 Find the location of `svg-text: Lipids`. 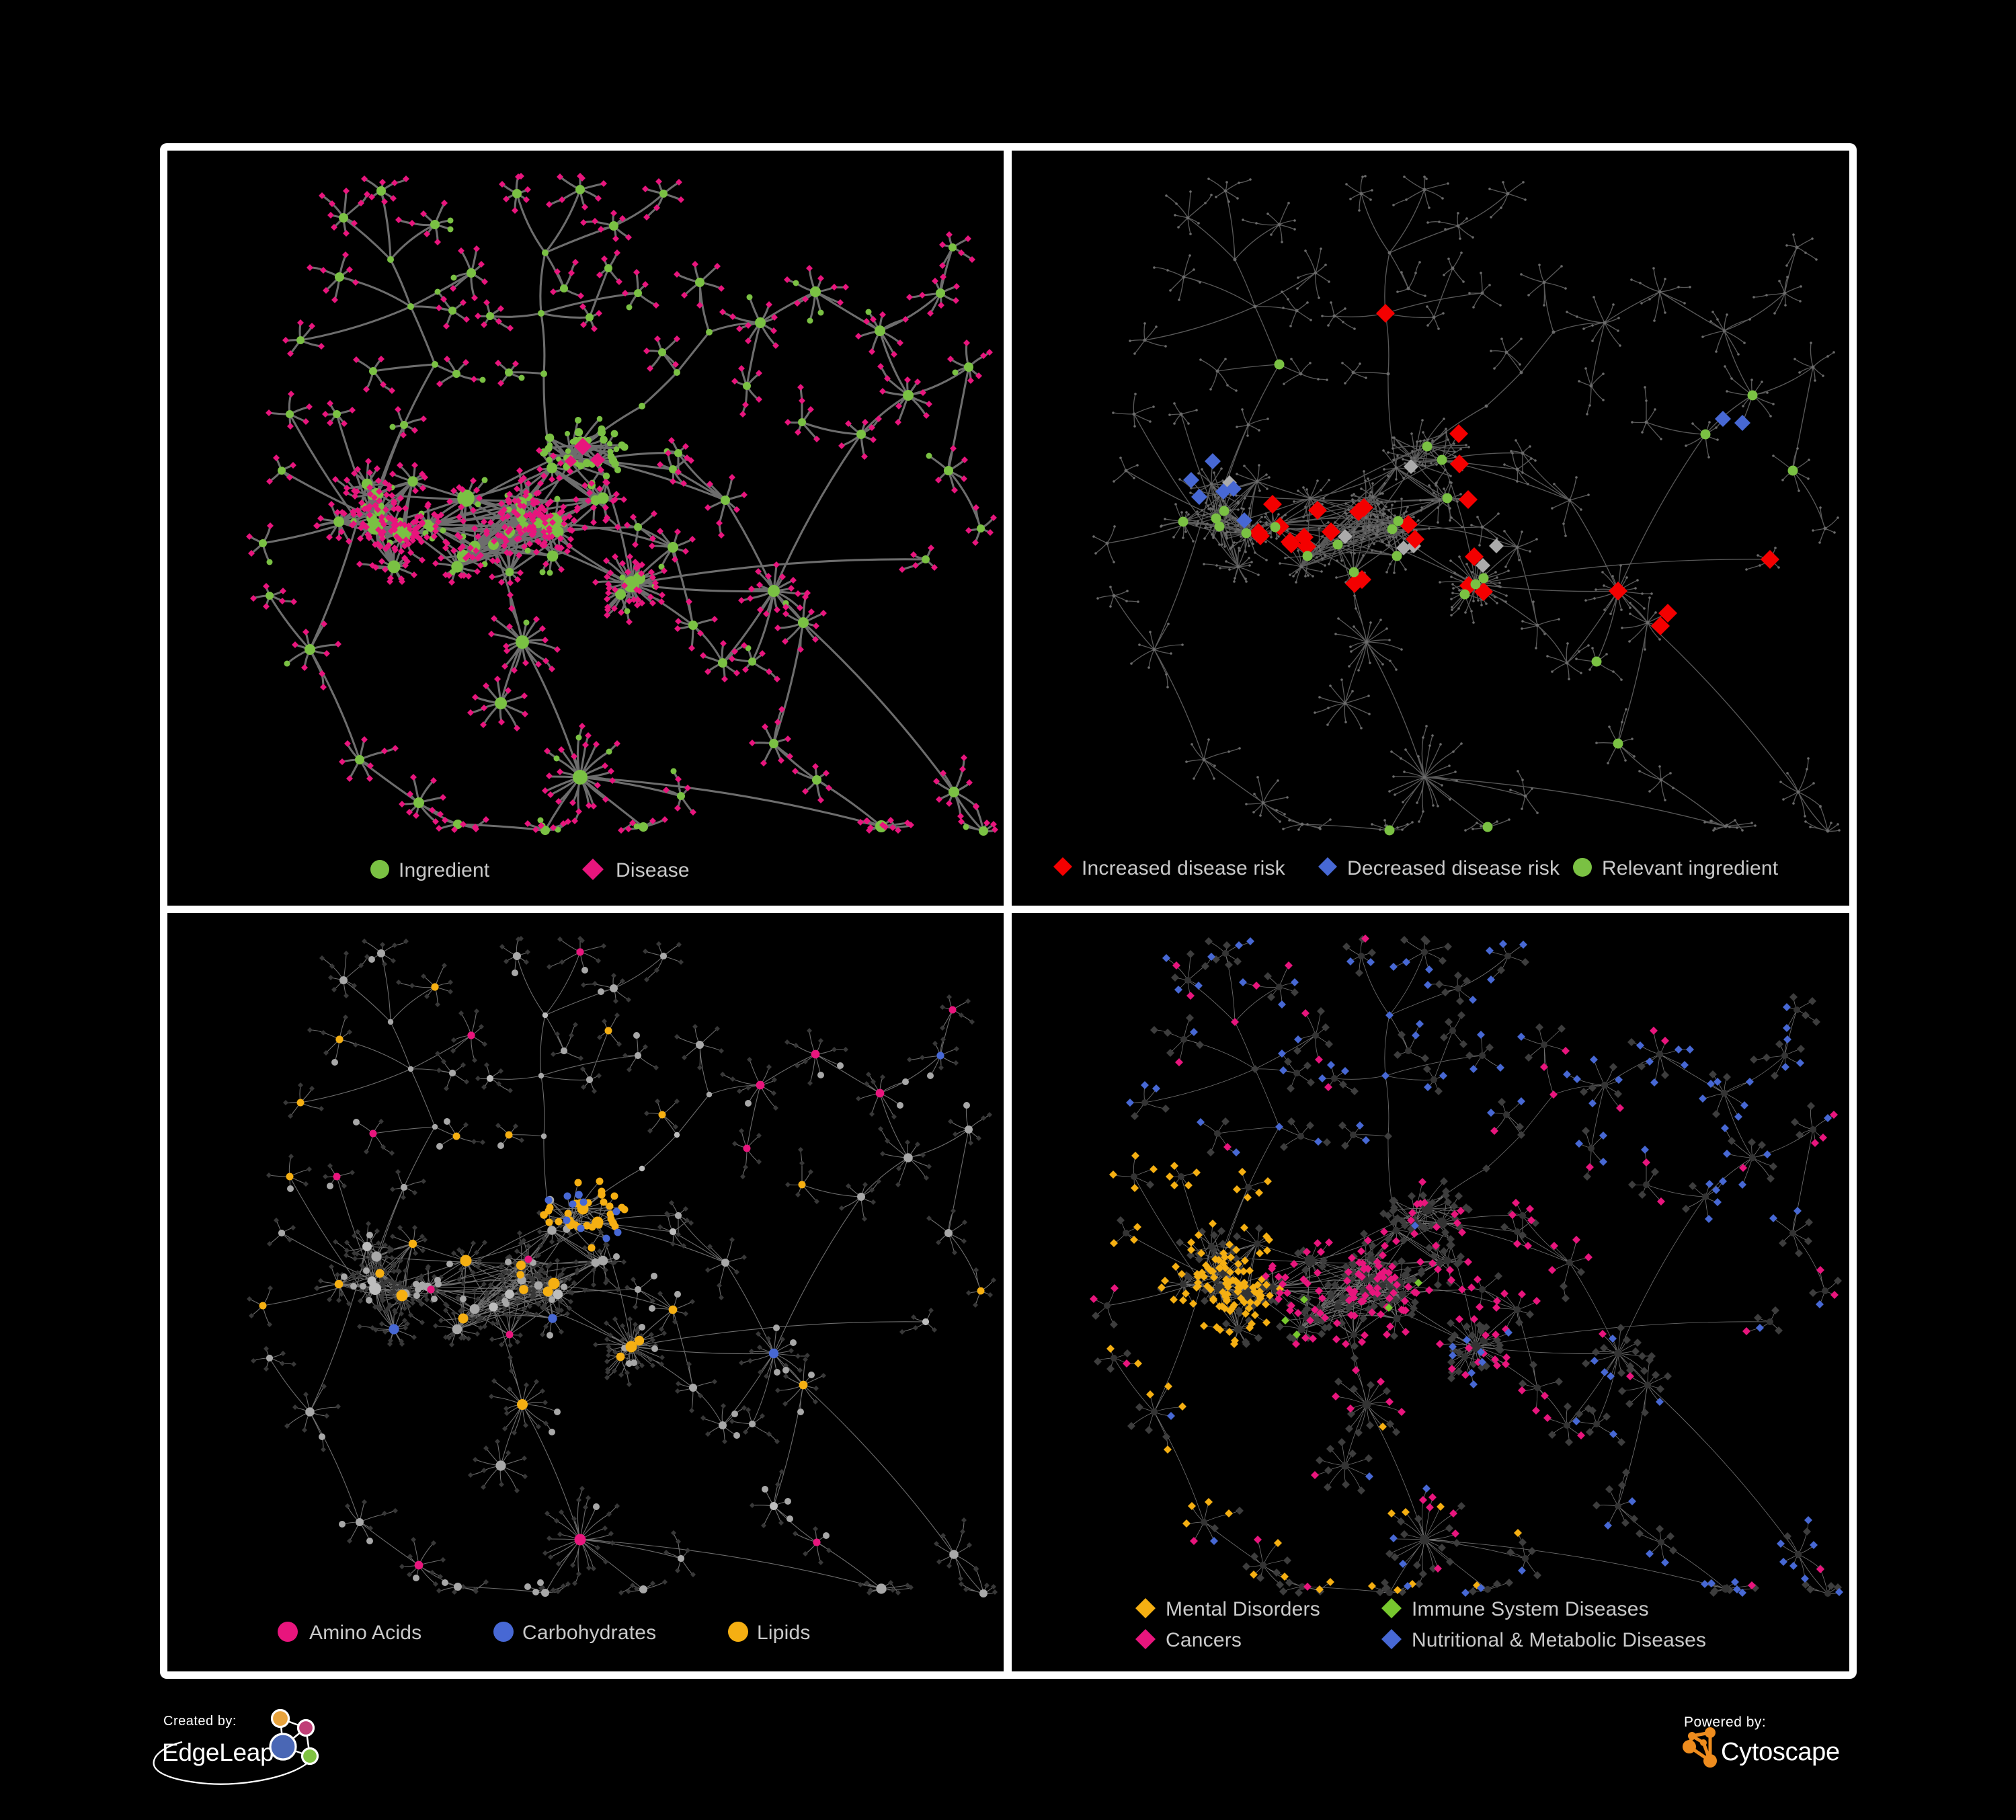

svg-text: Lipids is located at coordinates (784, 1633).